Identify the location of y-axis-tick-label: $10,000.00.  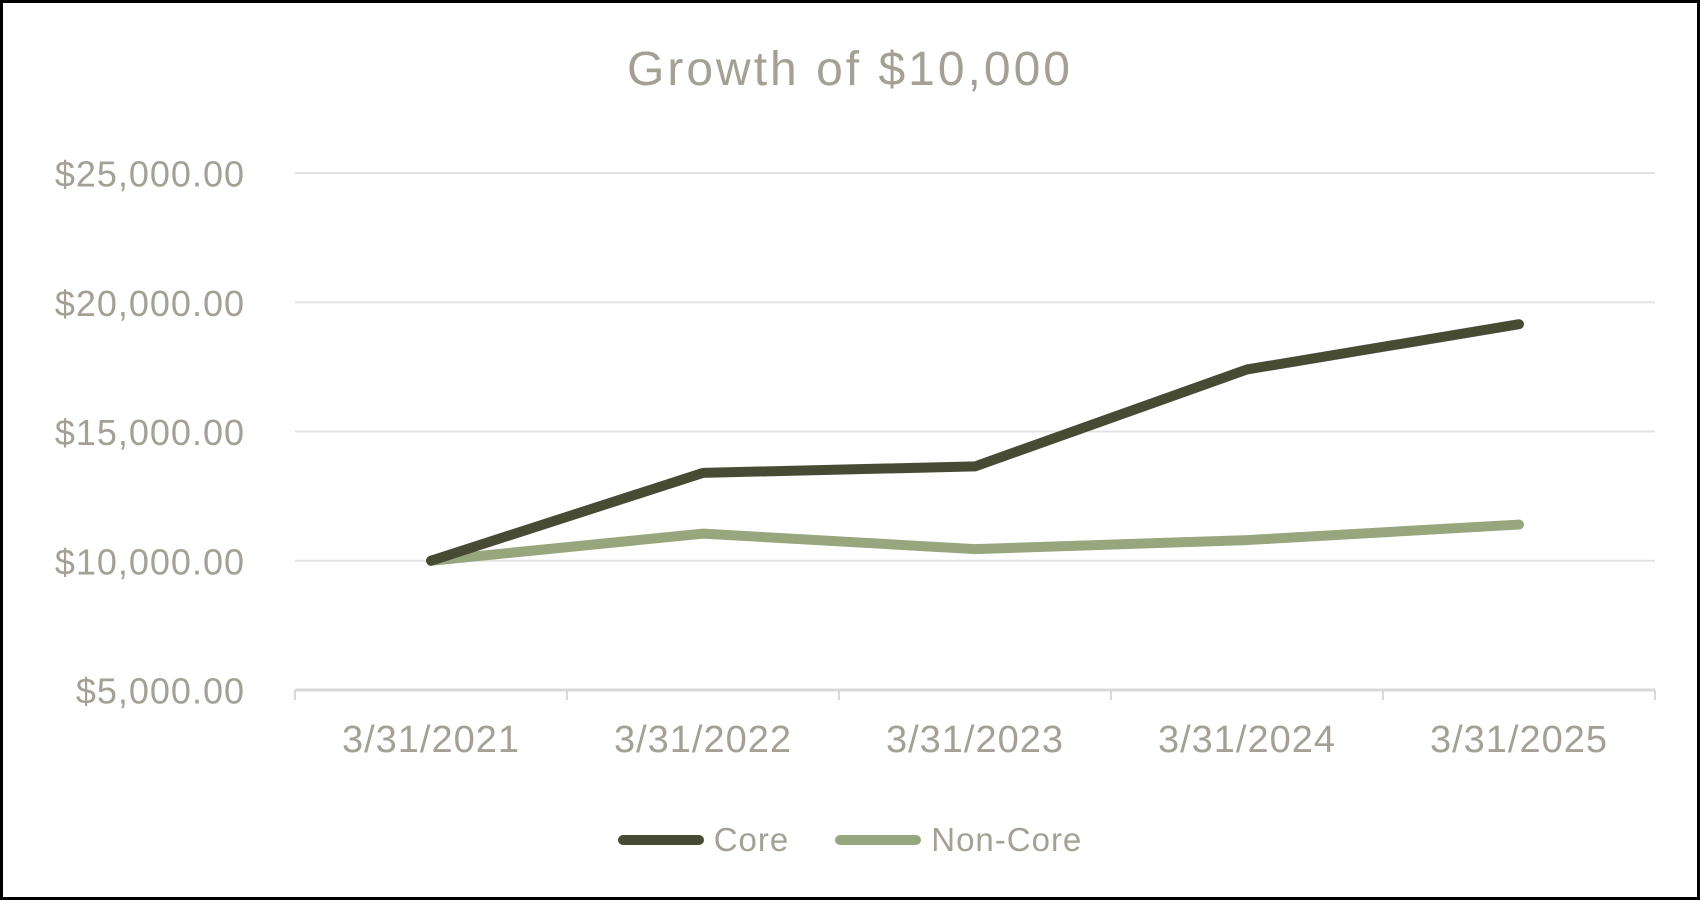
(150, 561).